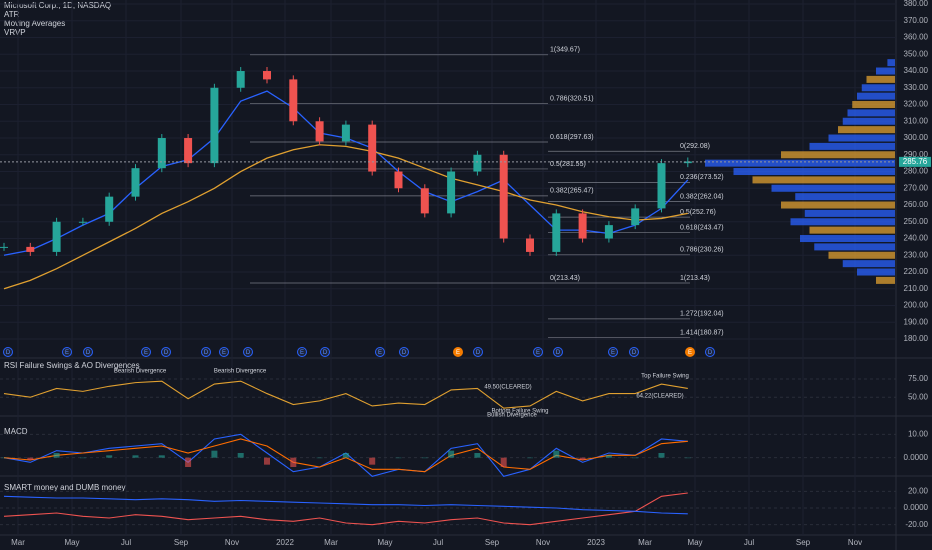  I want to click on y-tick-label: -20.00, so click(916, 524).